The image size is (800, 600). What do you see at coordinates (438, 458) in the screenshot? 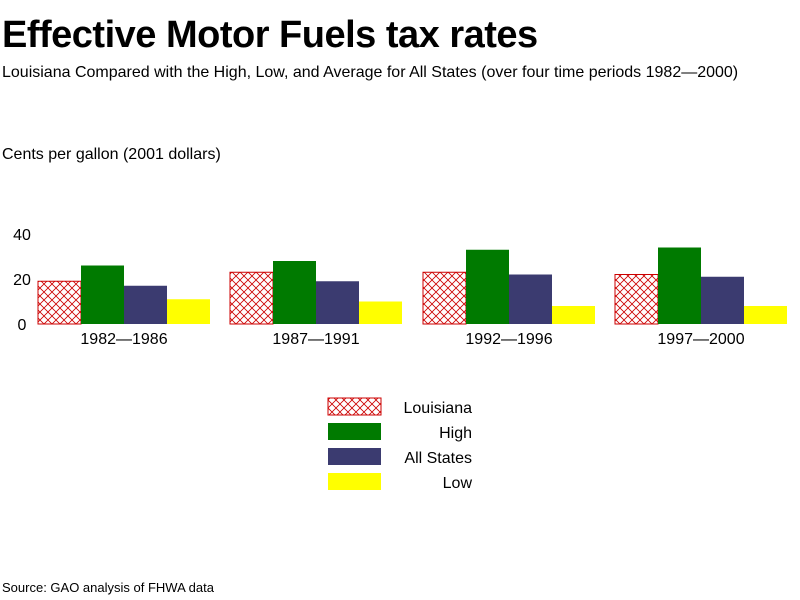
I see `legend-label-all-states: All States` at bounding box center [438, 458].